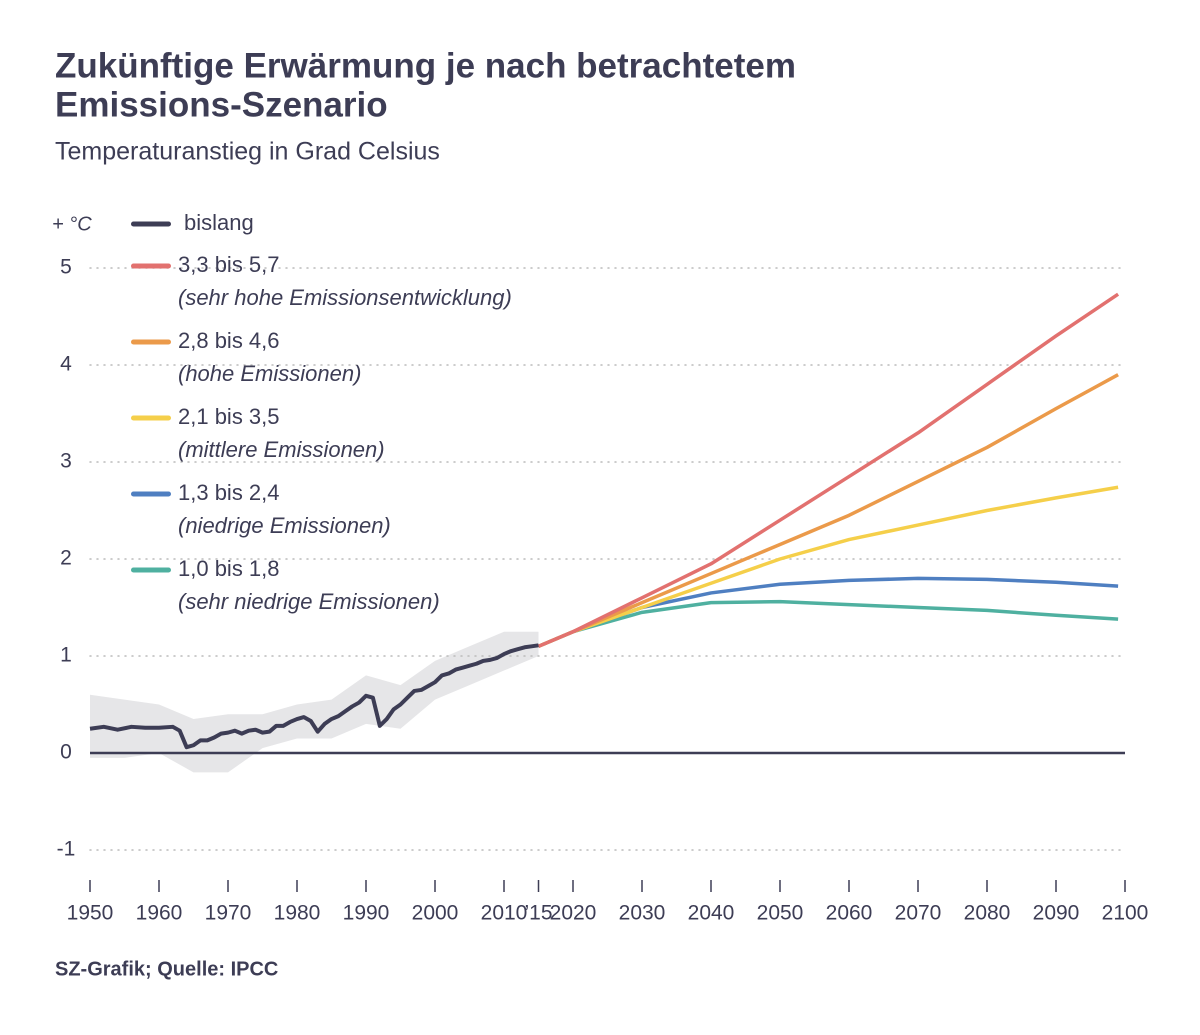  I want to click on x-tick-label: 2050, so click(780, 913).